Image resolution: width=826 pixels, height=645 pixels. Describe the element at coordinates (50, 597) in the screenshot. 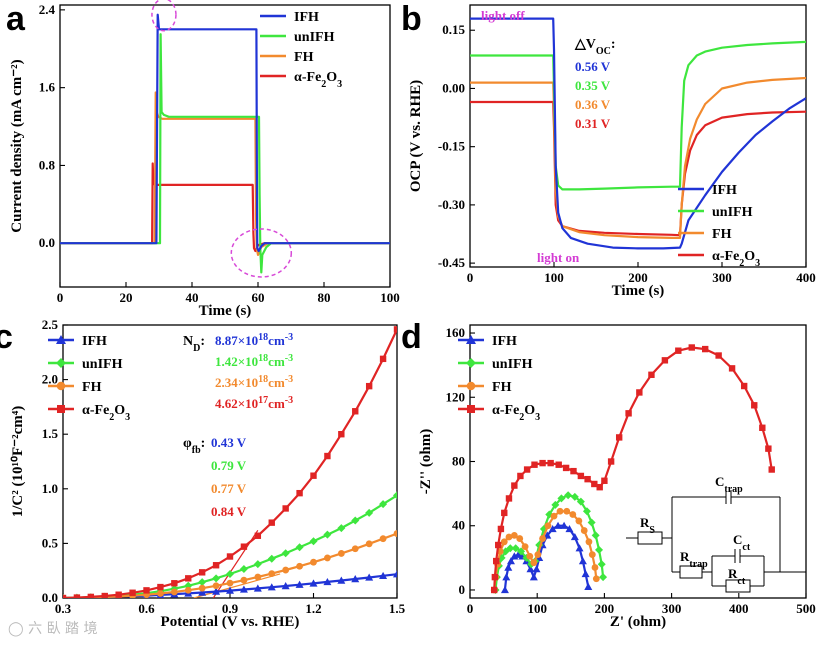

I see `y-tick-label: 0.0` at that location.